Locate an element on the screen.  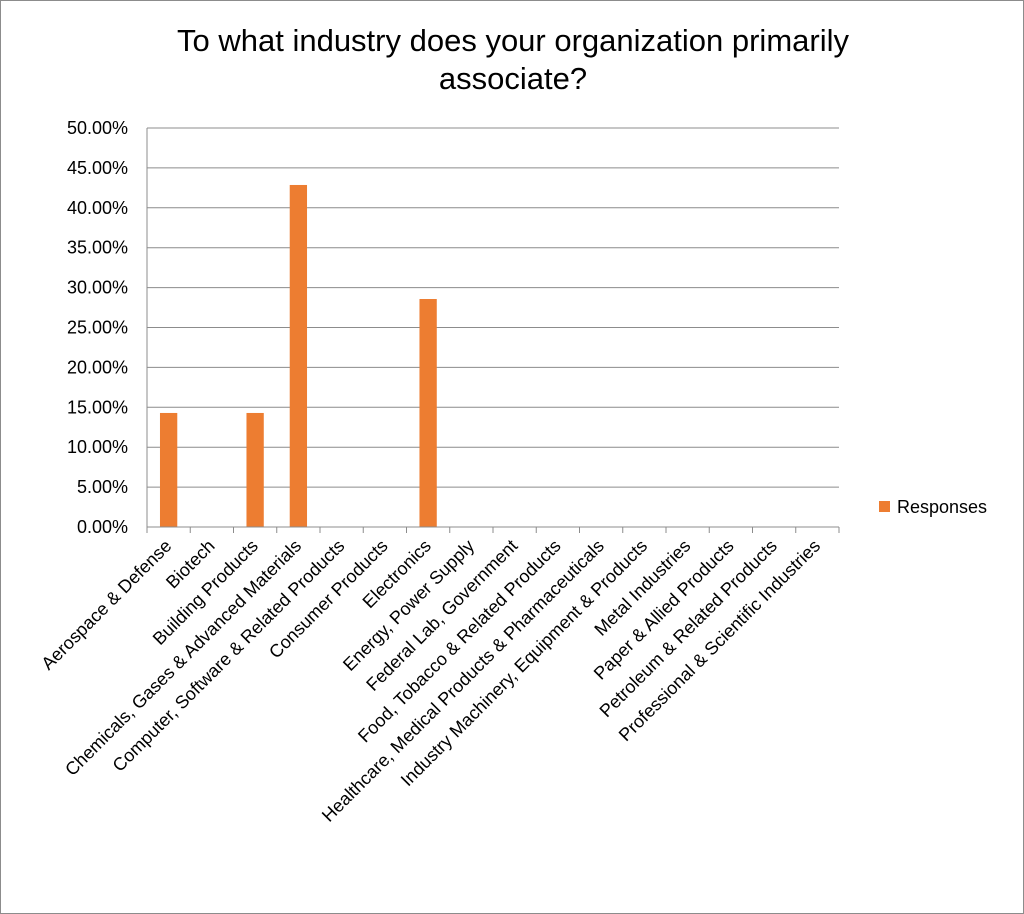
y-tick-label: 25.00% is located at coordinates (97, 328).